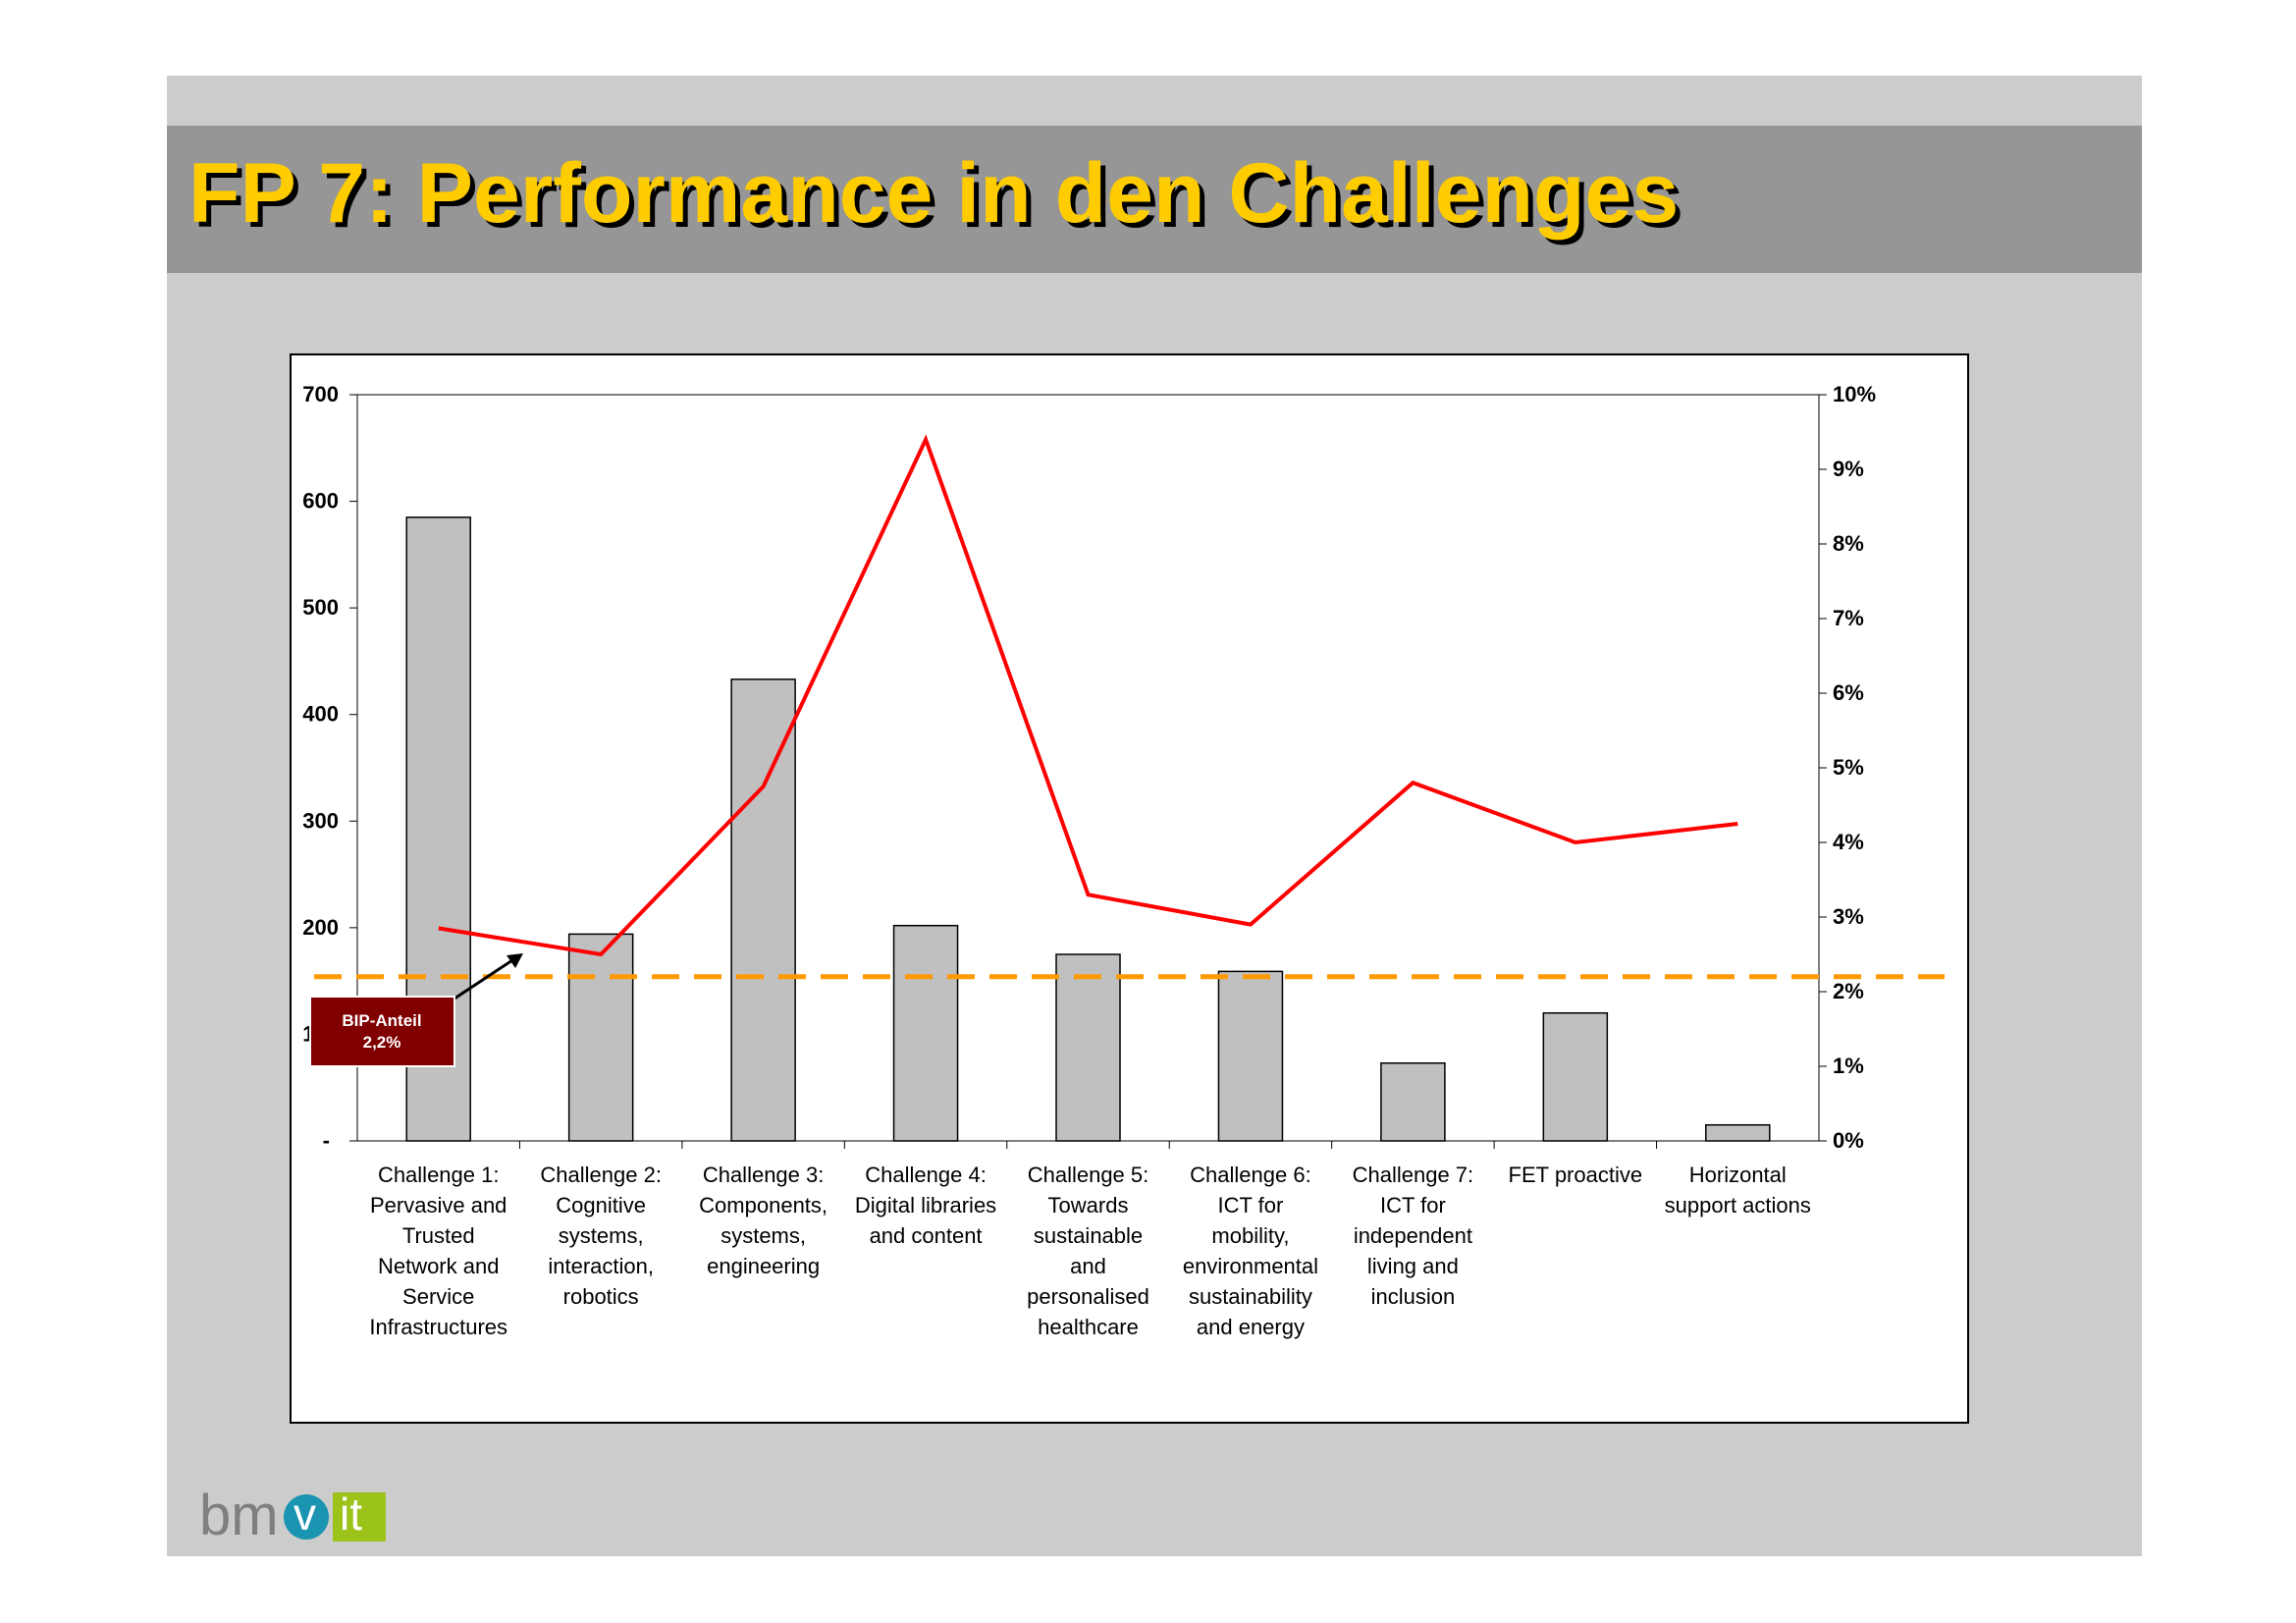 The width and height of the screenshot is (2296, 1623). I want to click on y-left-tick-label: 400, so click(320, 714).